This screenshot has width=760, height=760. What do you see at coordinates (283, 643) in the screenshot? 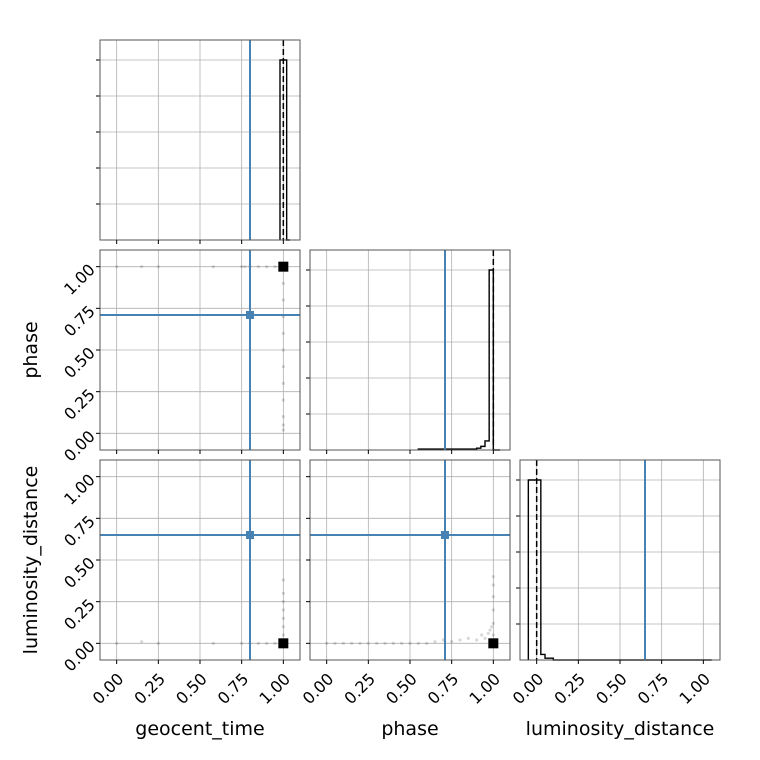
I see `density-peak-geocent_time-luminosity_distance` at bounding box center [283, 643].